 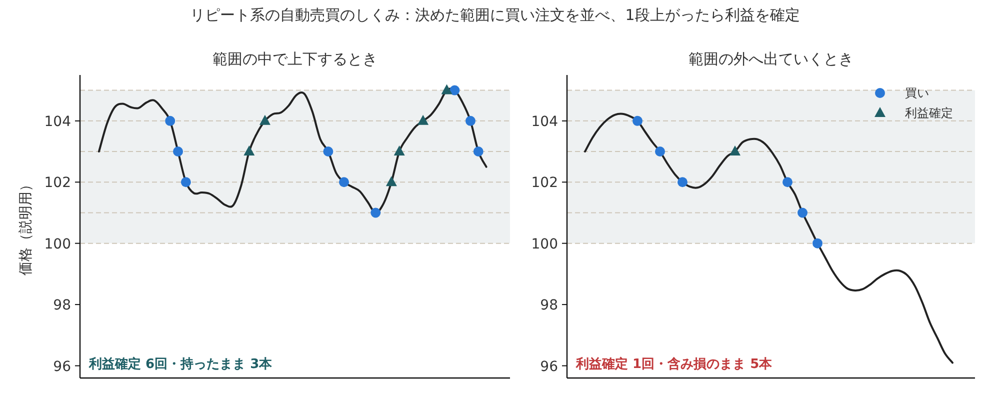 I want to click on annotation: 利益確定 6回・持ったまま 3本, so click(x=181, y=364).